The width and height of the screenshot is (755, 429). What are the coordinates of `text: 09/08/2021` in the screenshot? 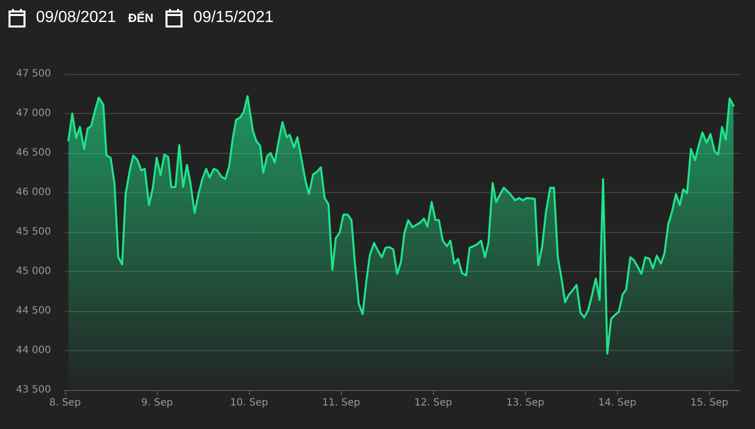 It's located at (76, 17).